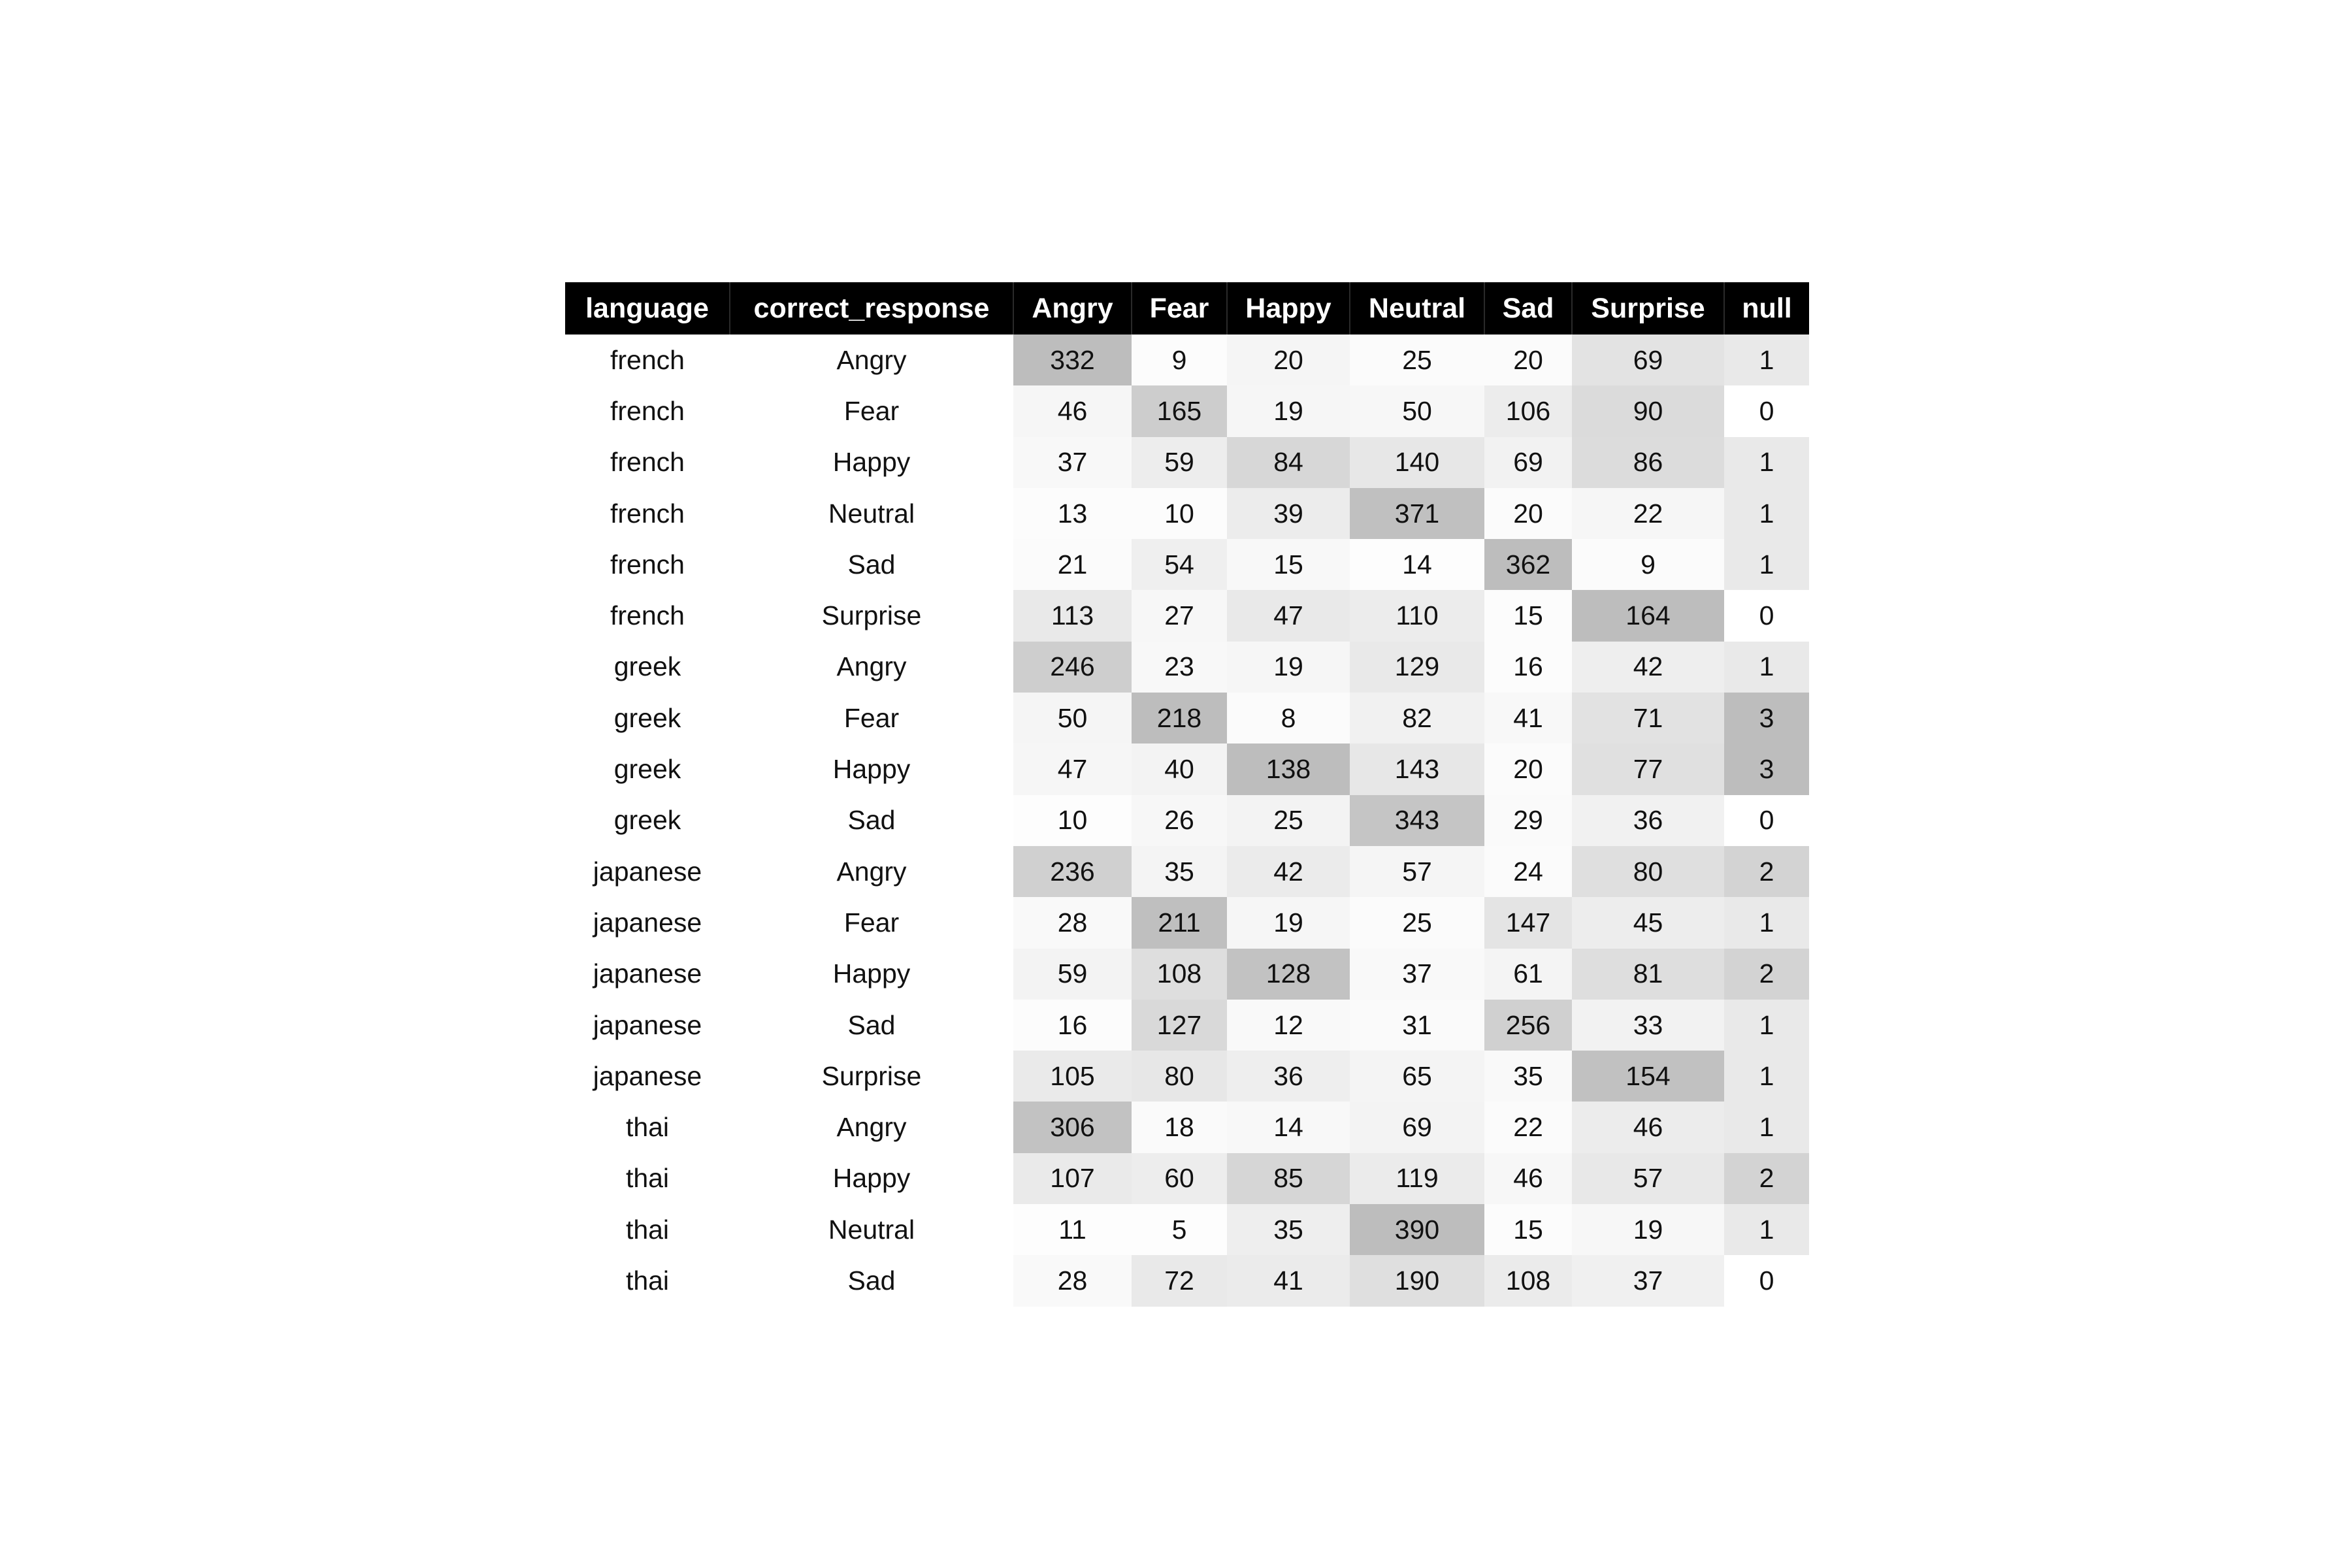  I want to click on cell-neutral: 14, so click(1417, 565).